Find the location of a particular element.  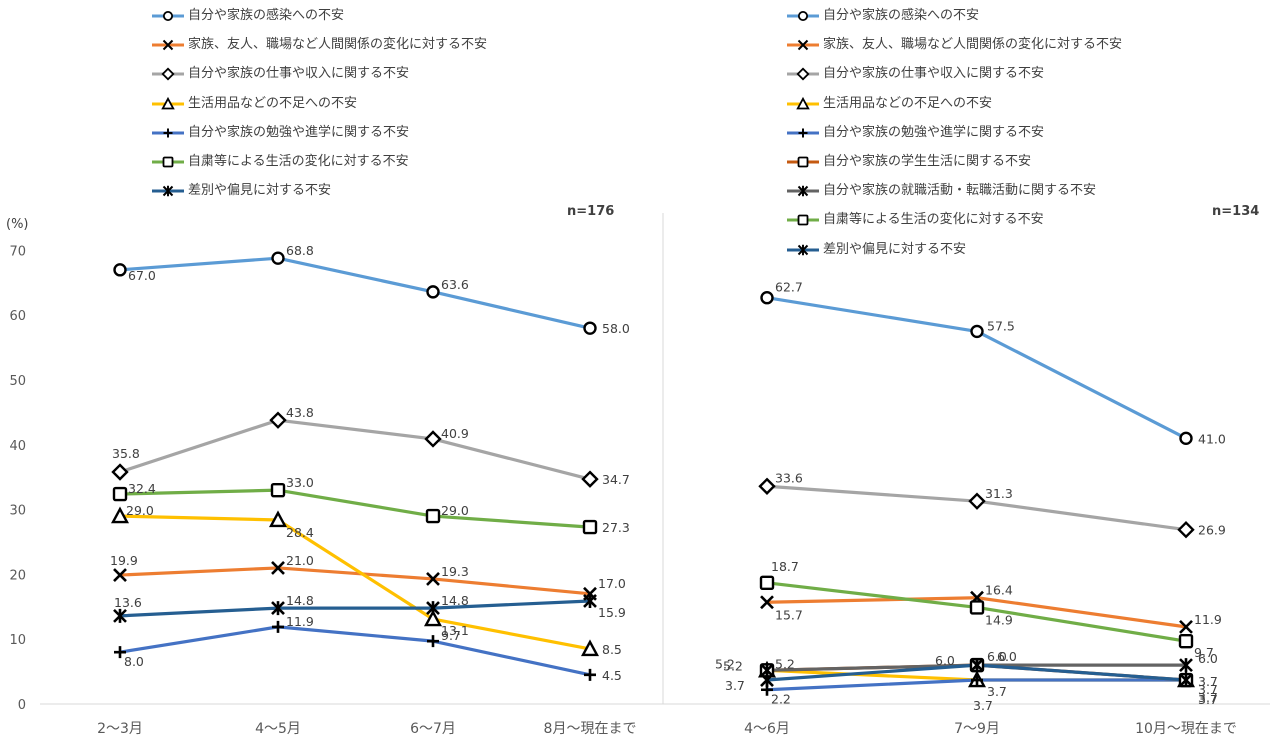

data-label: 32.4 is located at coordinates (142, 488).